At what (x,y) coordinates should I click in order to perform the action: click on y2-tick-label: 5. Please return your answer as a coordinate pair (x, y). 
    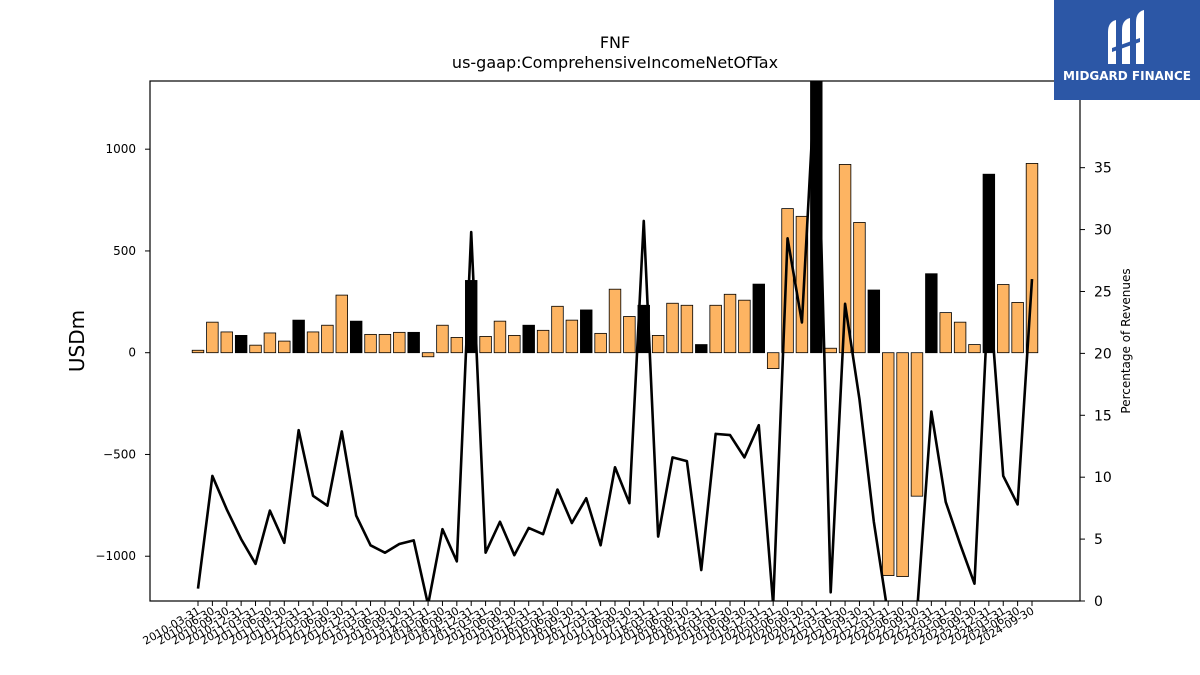
    Looking at the image, I should click on (1098, 540).